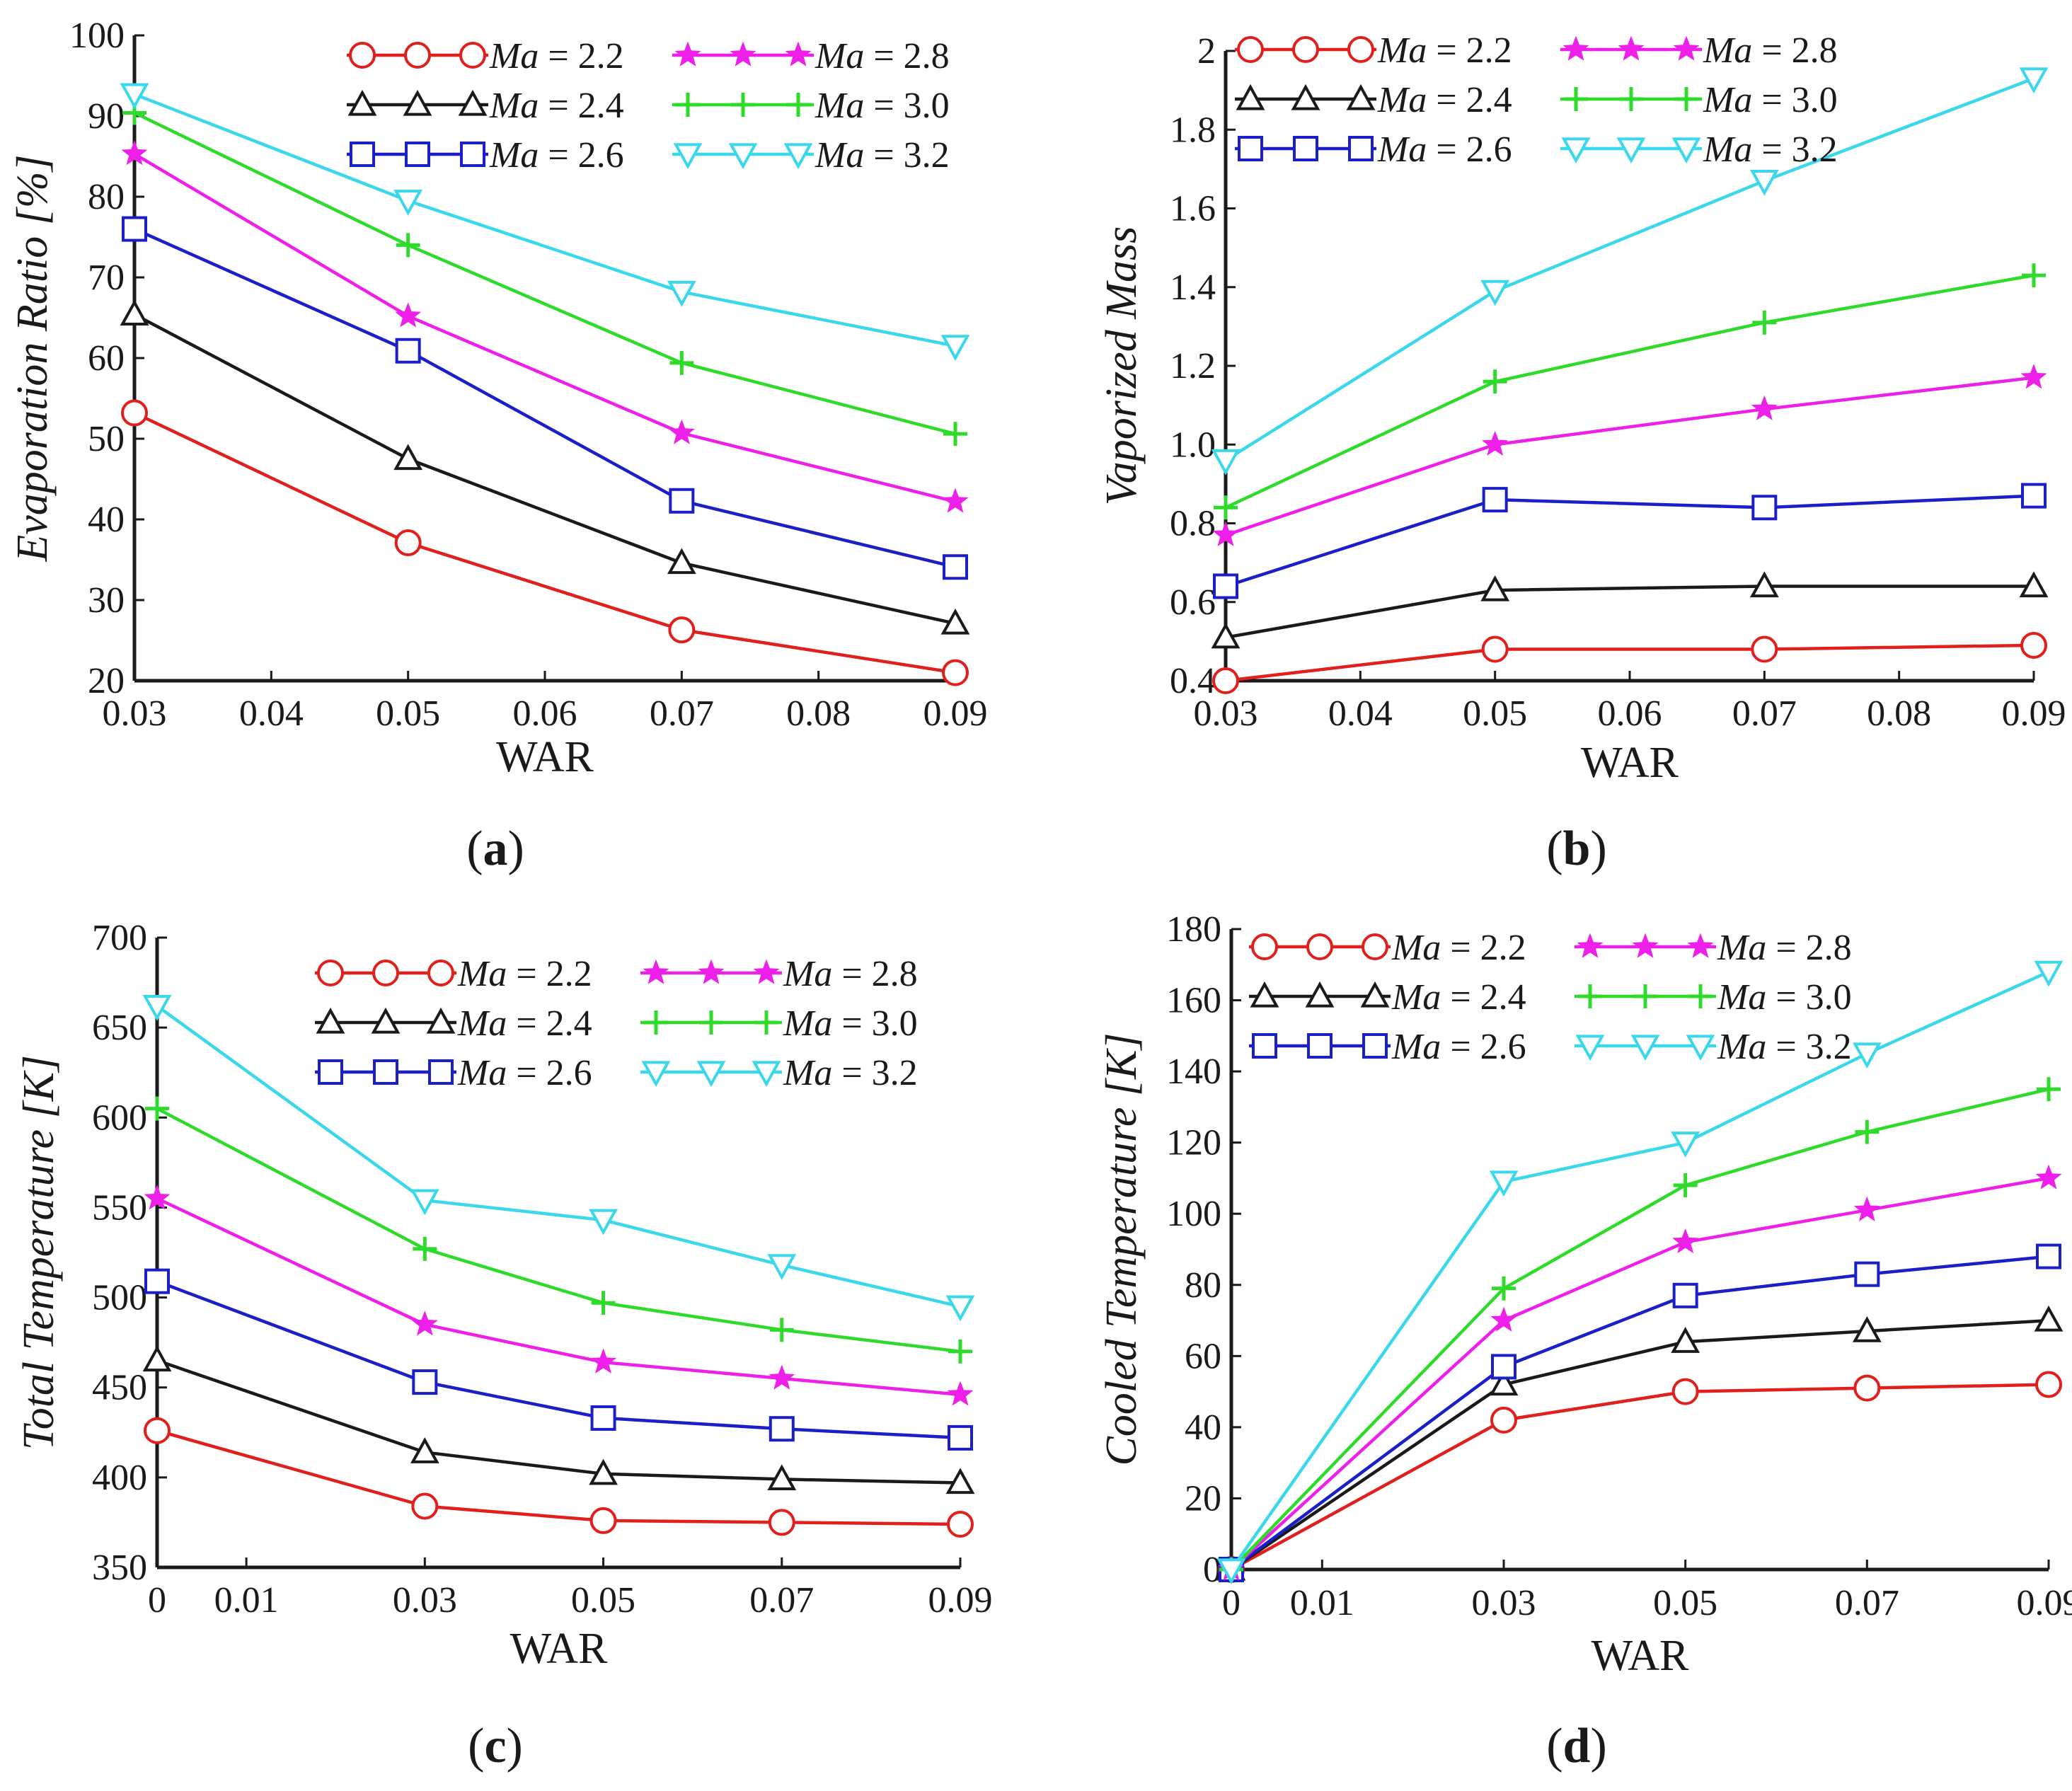 This screenshot has height=1791, width=2072. Describe the element at coordinates (1504, 1183) in the screenshot. I see `panel-d-series-ma-3-2-point` at that location.